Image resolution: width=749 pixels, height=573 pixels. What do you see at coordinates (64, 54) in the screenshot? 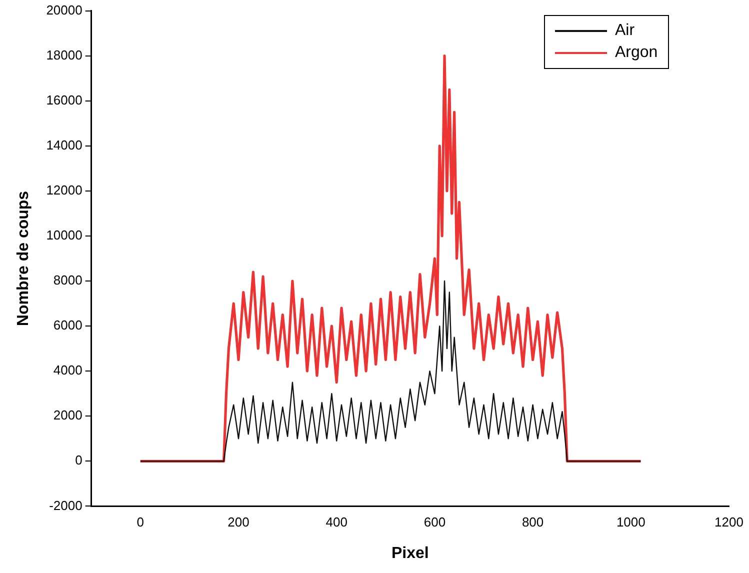
I see `y-tick-label: 18000` at bounding box center [64, 54].